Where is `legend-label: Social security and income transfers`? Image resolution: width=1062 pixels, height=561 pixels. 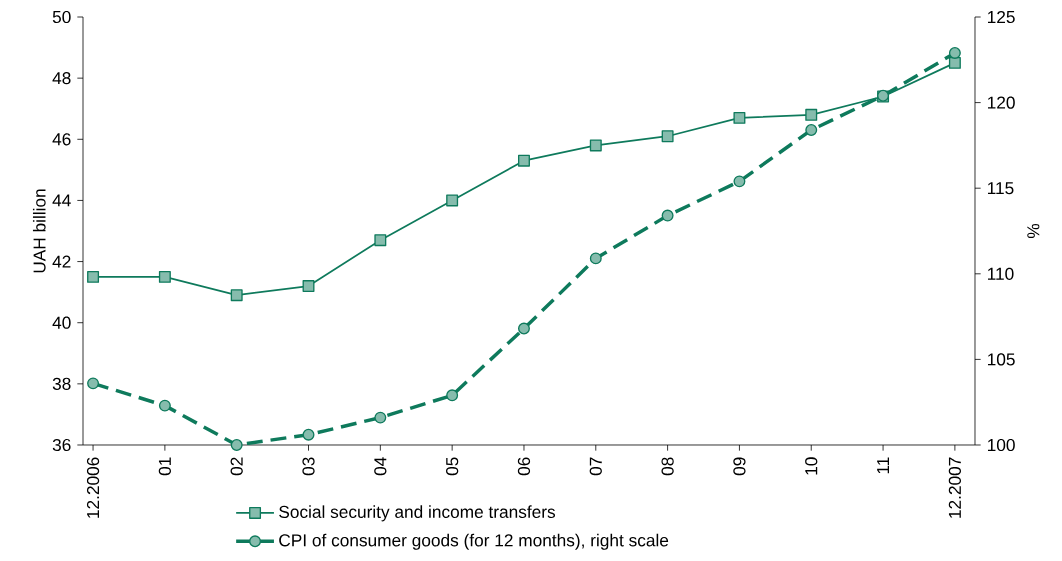
legend-label: Social security and income transfers is located at coordinates (417, 513).